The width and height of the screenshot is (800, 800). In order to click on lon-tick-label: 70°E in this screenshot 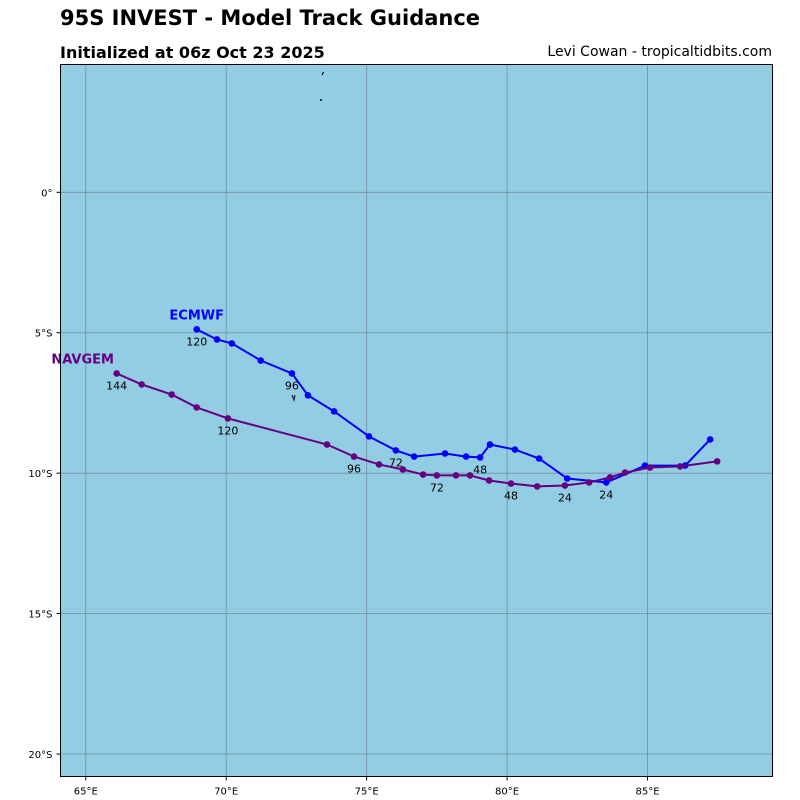, I will do `click(226, 792)`.